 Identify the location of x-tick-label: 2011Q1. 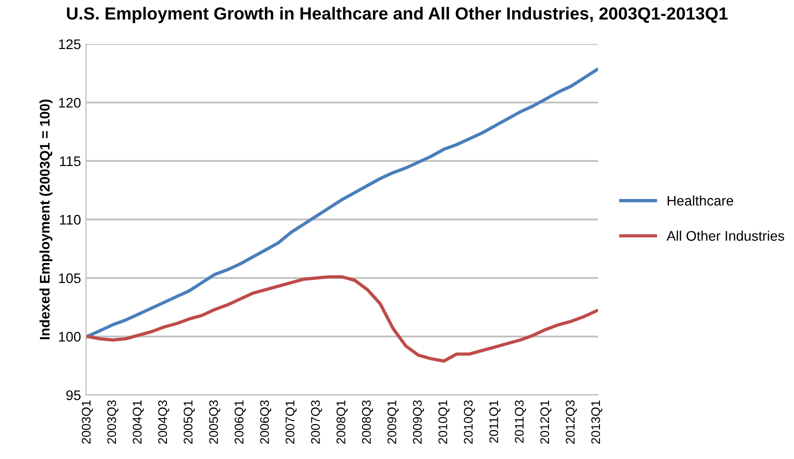
(494, 421).